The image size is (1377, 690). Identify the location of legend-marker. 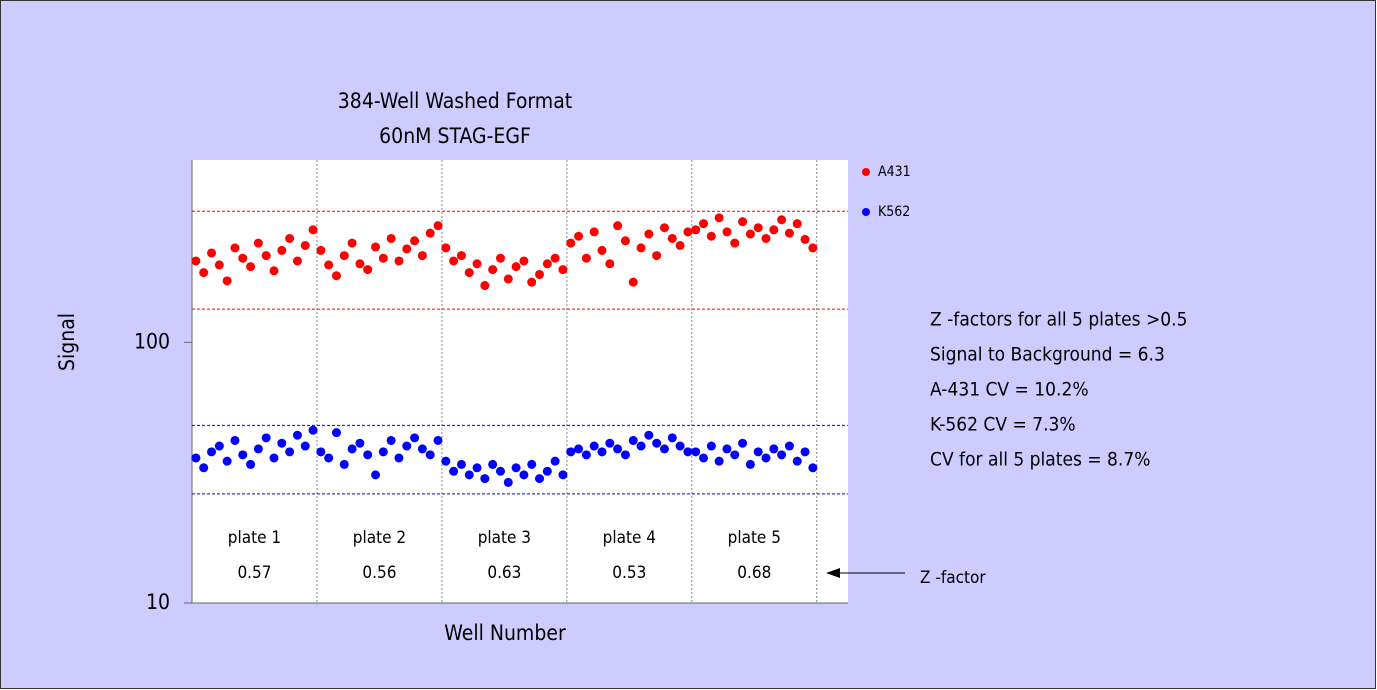
(866, 212).